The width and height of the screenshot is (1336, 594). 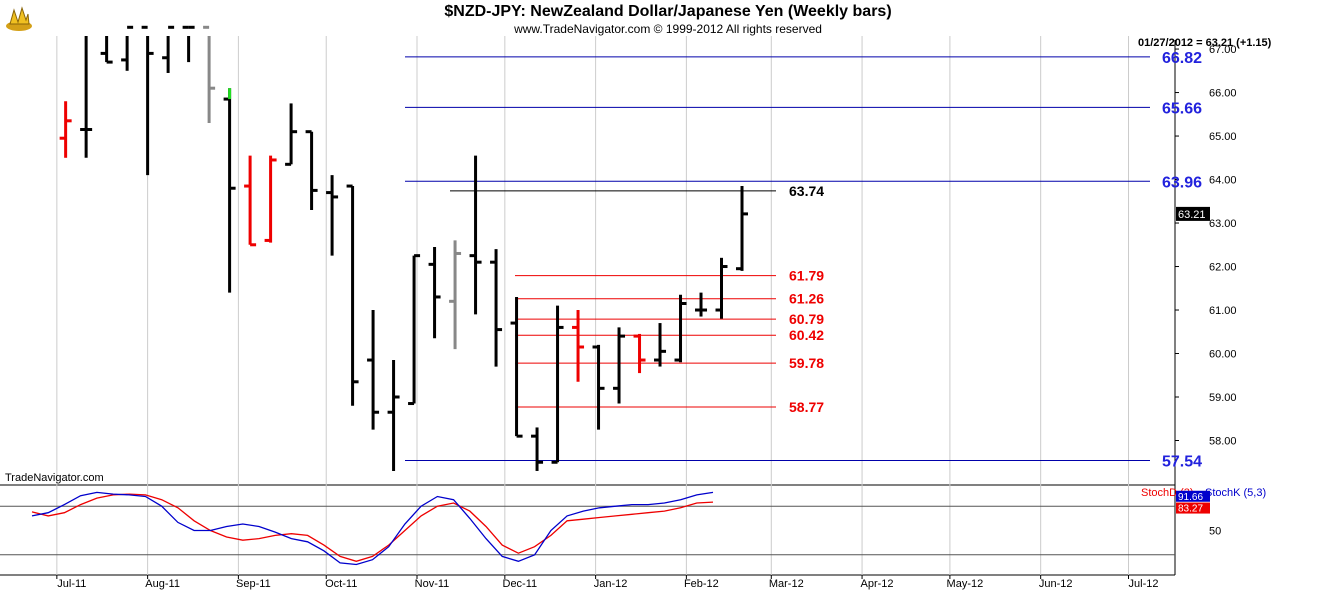 What do you see at coordinates (806, 407) in the screenshot?
I see `level-label: 58.77` at bounding box center [806, 407].